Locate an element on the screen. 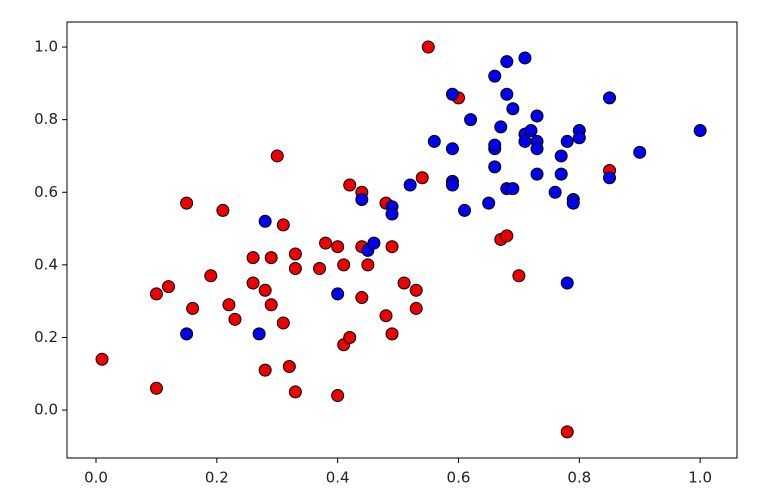 This screenshot has height=504, width=768. x-tick-label: 0.2 is located at coordinates (217, 478).